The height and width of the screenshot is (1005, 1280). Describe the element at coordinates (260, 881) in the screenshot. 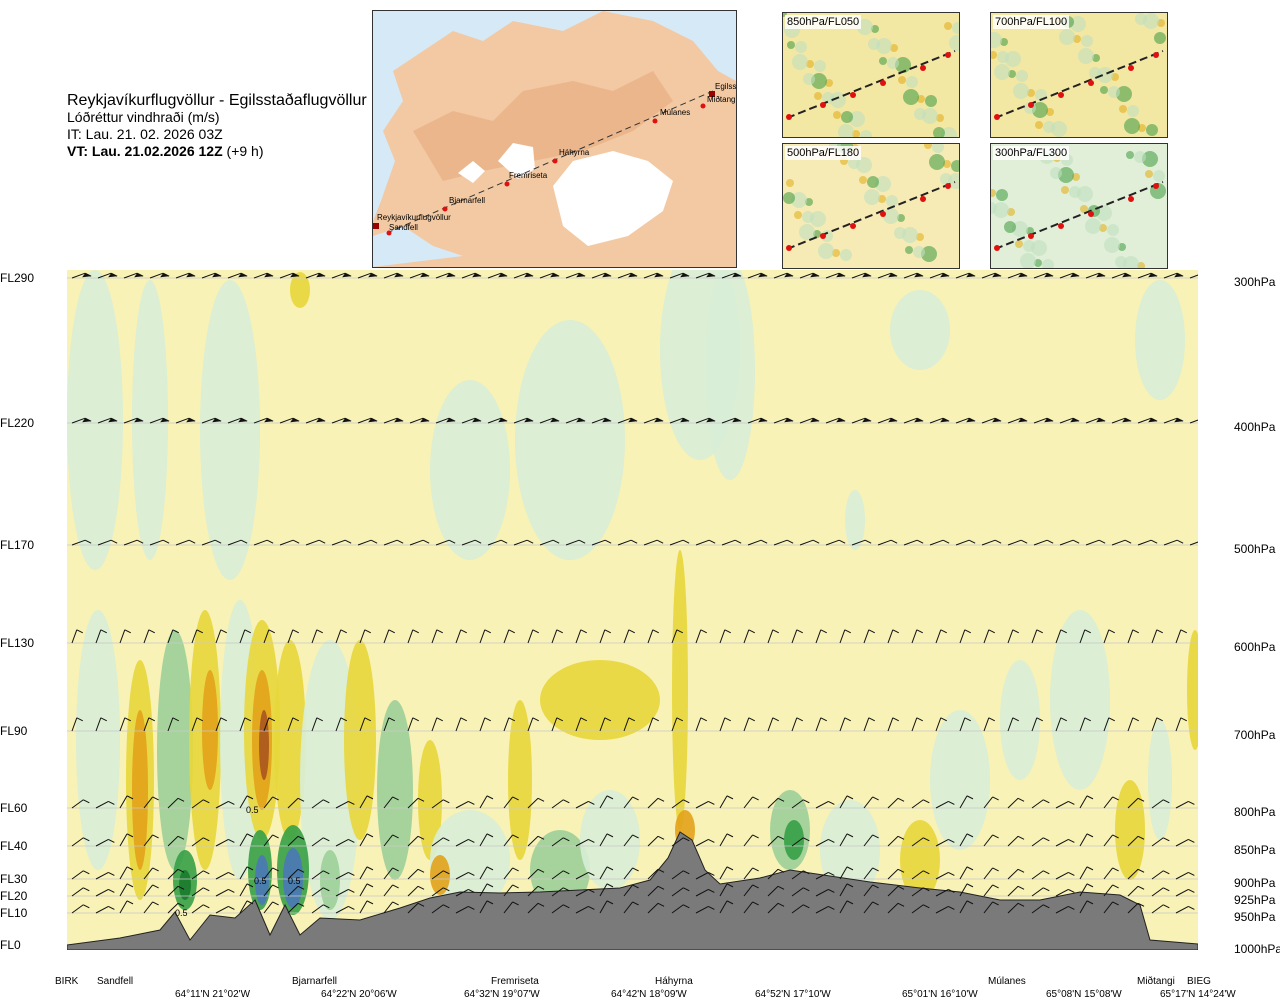

I see `contour-label: 0.5` at that location.